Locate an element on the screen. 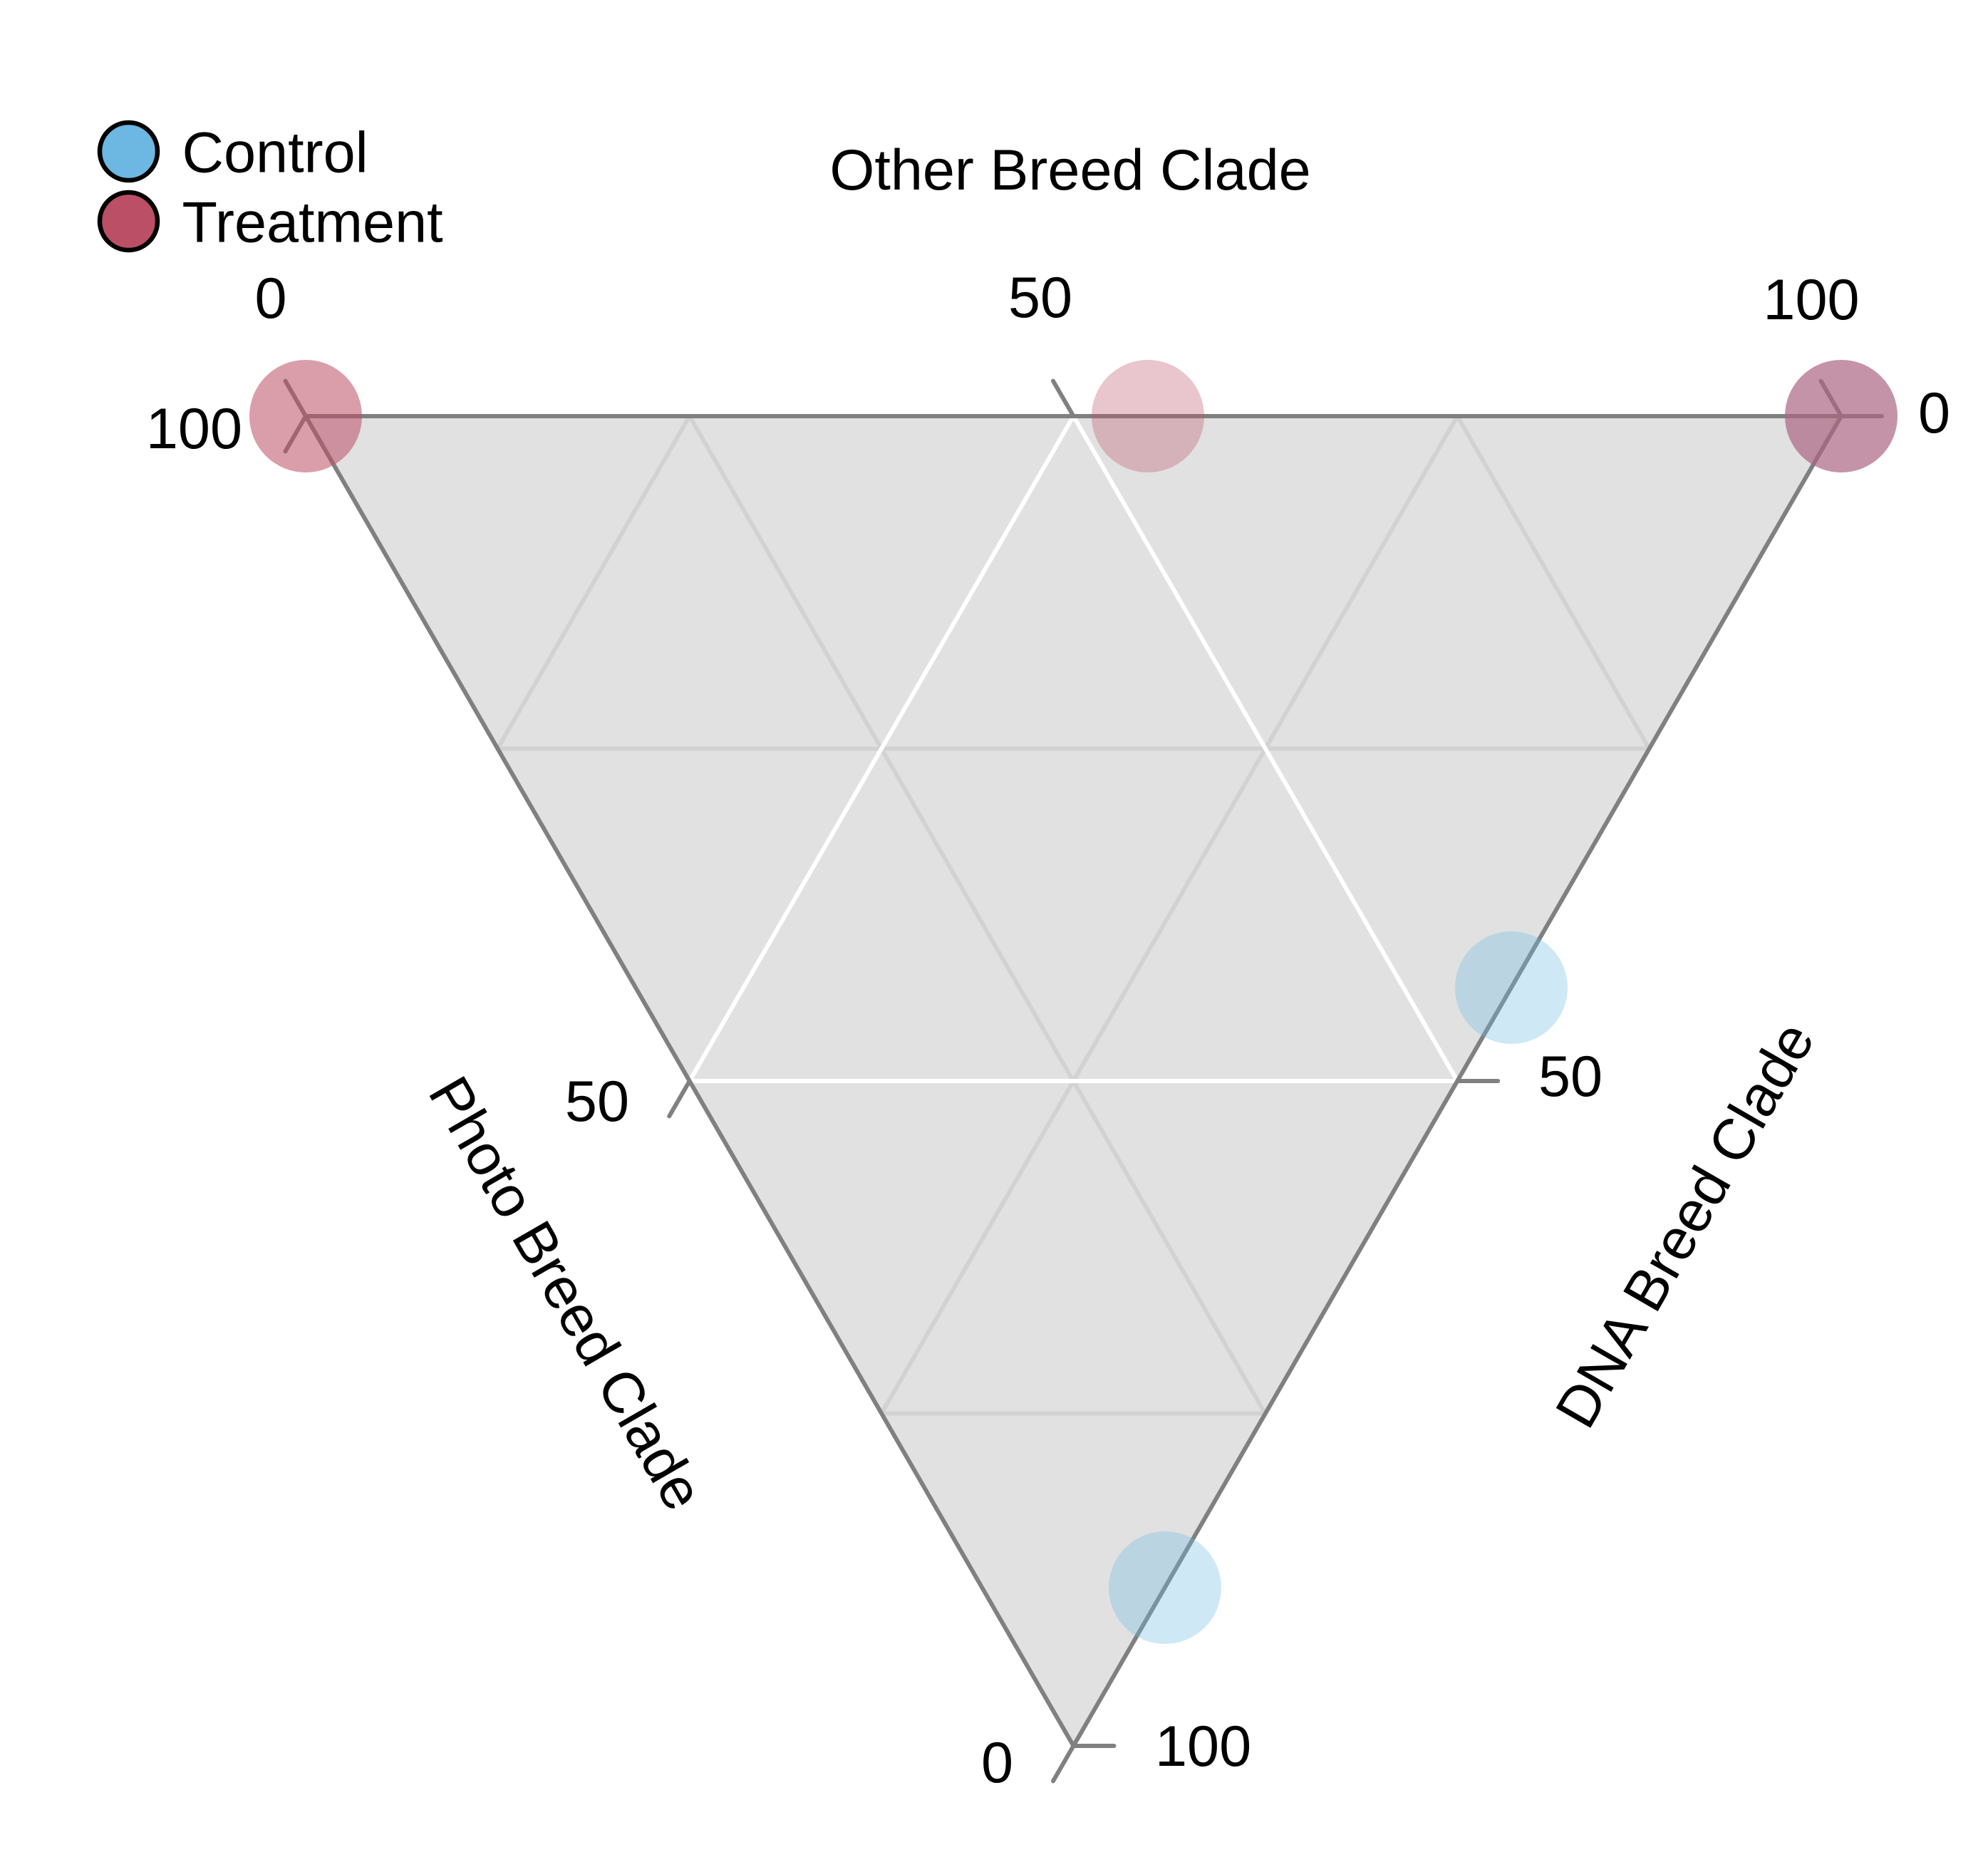 The image size is (1988, 1872). svg-text: Other Breed Clade is located at coordinates (1070, 170).